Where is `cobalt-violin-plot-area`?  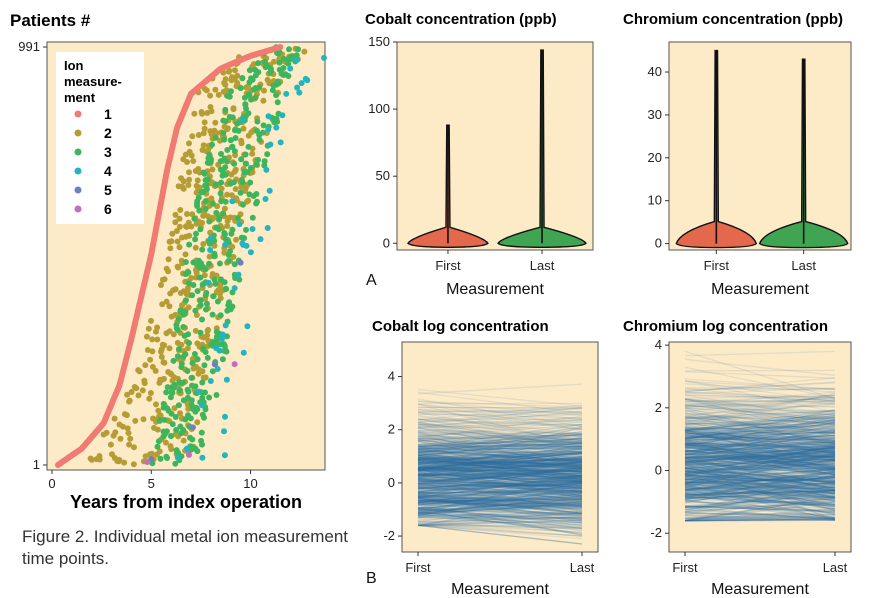 cobalt-violin-plot-area is located at coordinates (495, 146).